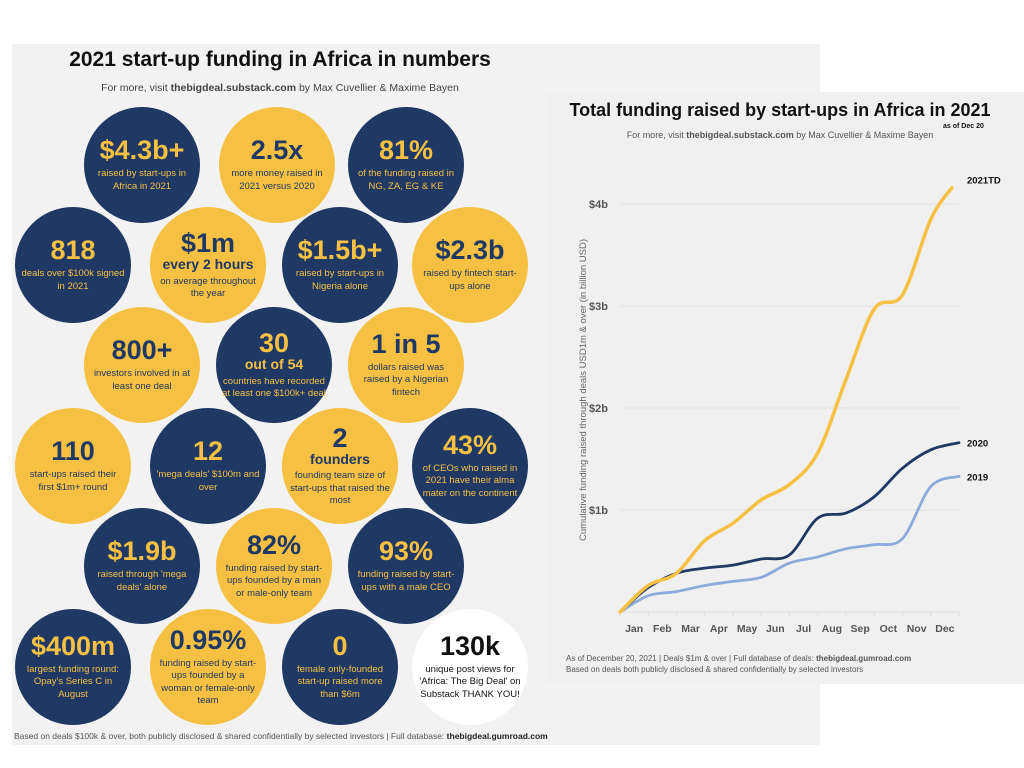 The image size is (1024, 768). Describe the element at coordinates (944, 629) in the screenshot. I see `x-tick-label: Dec` at that location.